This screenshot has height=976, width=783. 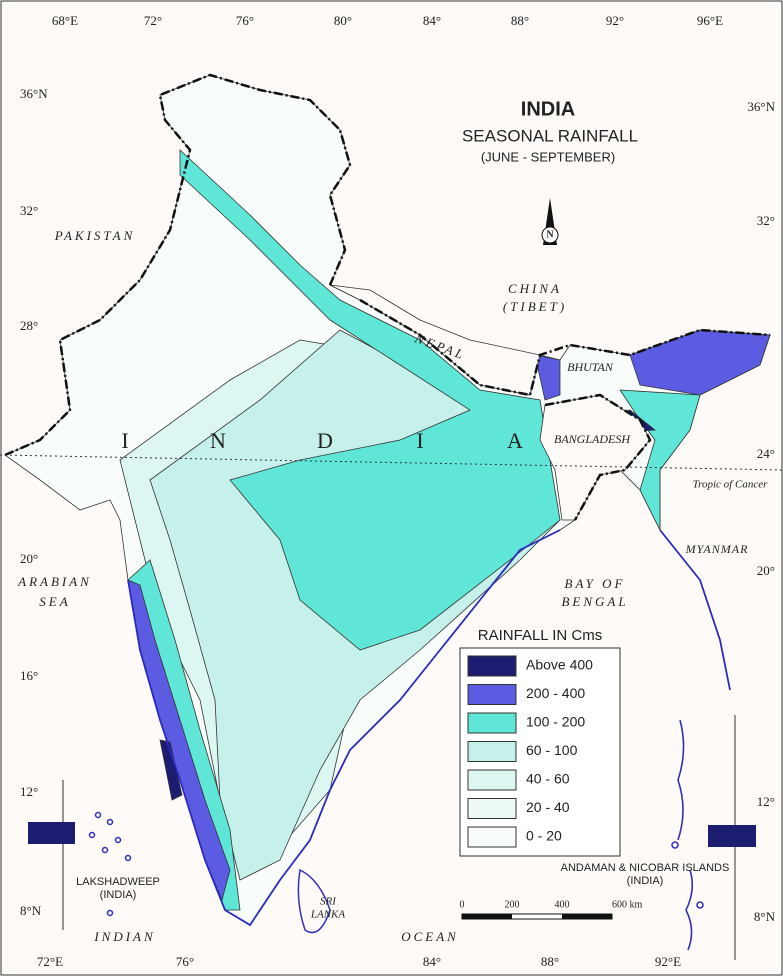 What do you see at coordinates (550, 221) in the screenshot?
I see `north-arrow: N` at bounding box center [550, 221].